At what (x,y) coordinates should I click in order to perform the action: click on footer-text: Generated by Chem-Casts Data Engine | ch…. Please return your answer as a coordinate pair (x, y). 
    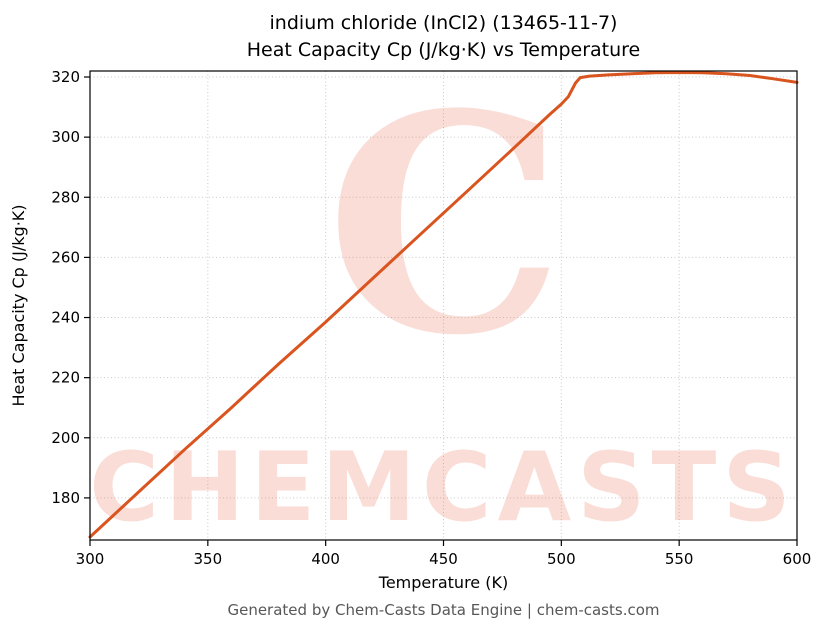
    Looking at the image, I should click on (443, 610).